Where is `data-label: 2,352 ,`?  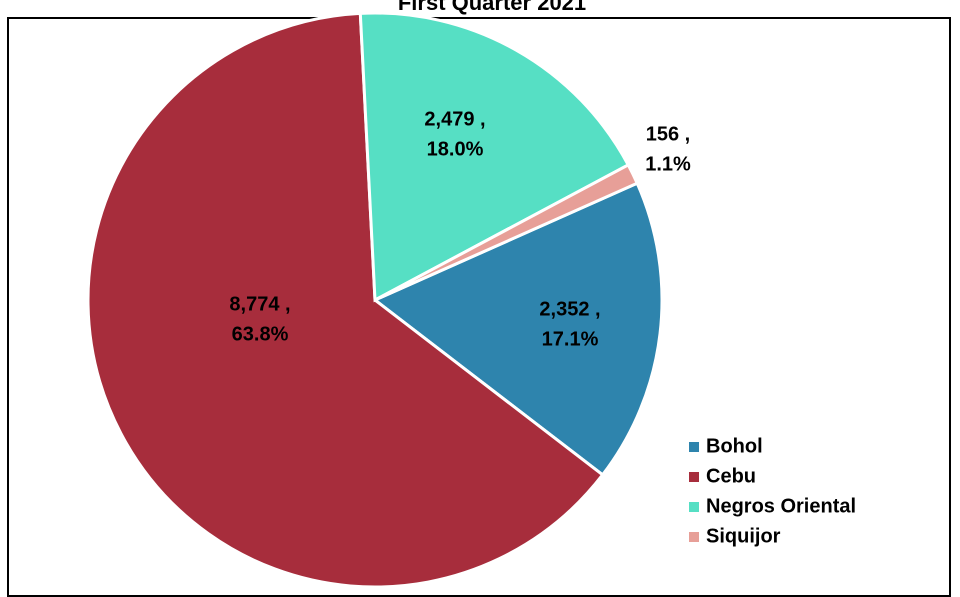
data-label: 2,352 , is located at coordinates (569, 309).